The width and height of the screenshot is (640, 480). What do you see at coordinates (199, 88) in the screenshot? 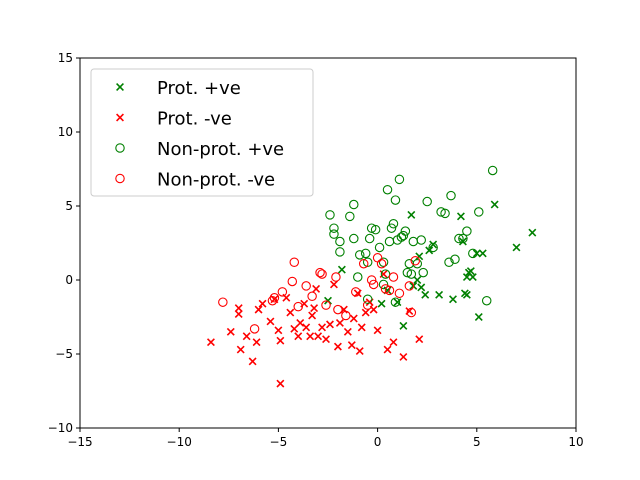
I see `legend-label: Prot. +ve` at bounding box center [199, 88].